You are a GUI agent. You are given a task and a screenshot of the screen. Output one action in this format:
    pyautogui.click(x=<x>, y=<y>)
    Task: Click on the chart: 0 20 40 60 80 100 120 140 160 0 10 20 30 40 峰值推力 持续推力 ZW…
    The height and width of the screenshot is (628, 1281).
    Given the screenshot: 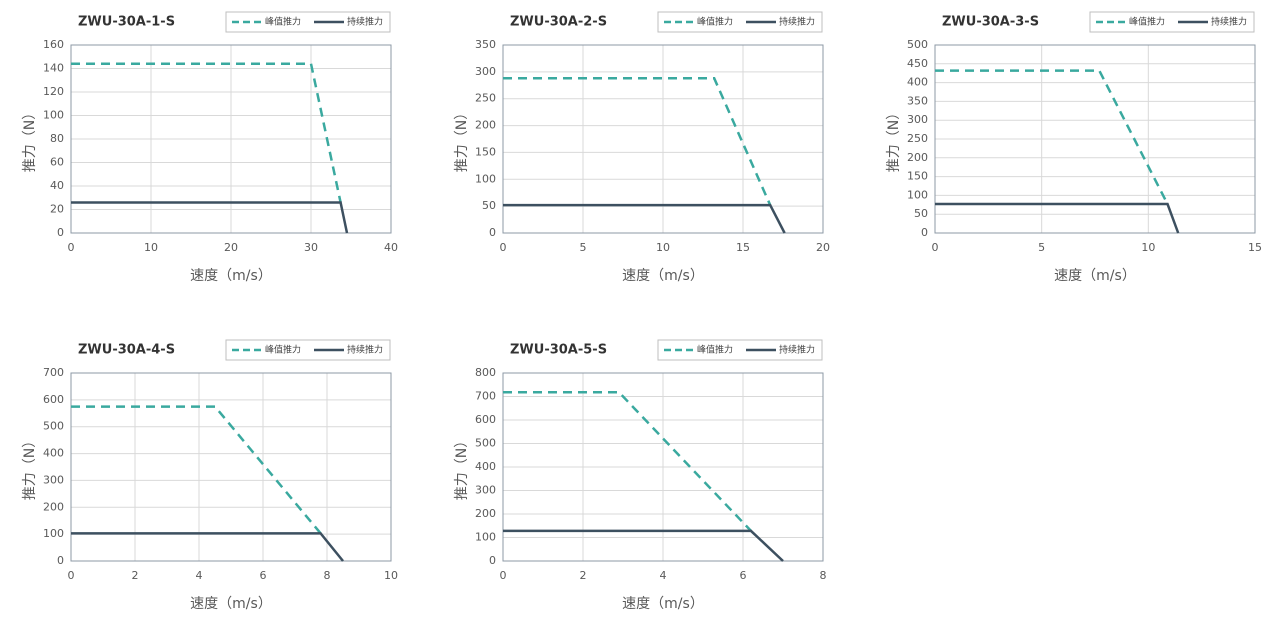 What is the action you would take?
    pyautogui.click(x=210, y=147)
    